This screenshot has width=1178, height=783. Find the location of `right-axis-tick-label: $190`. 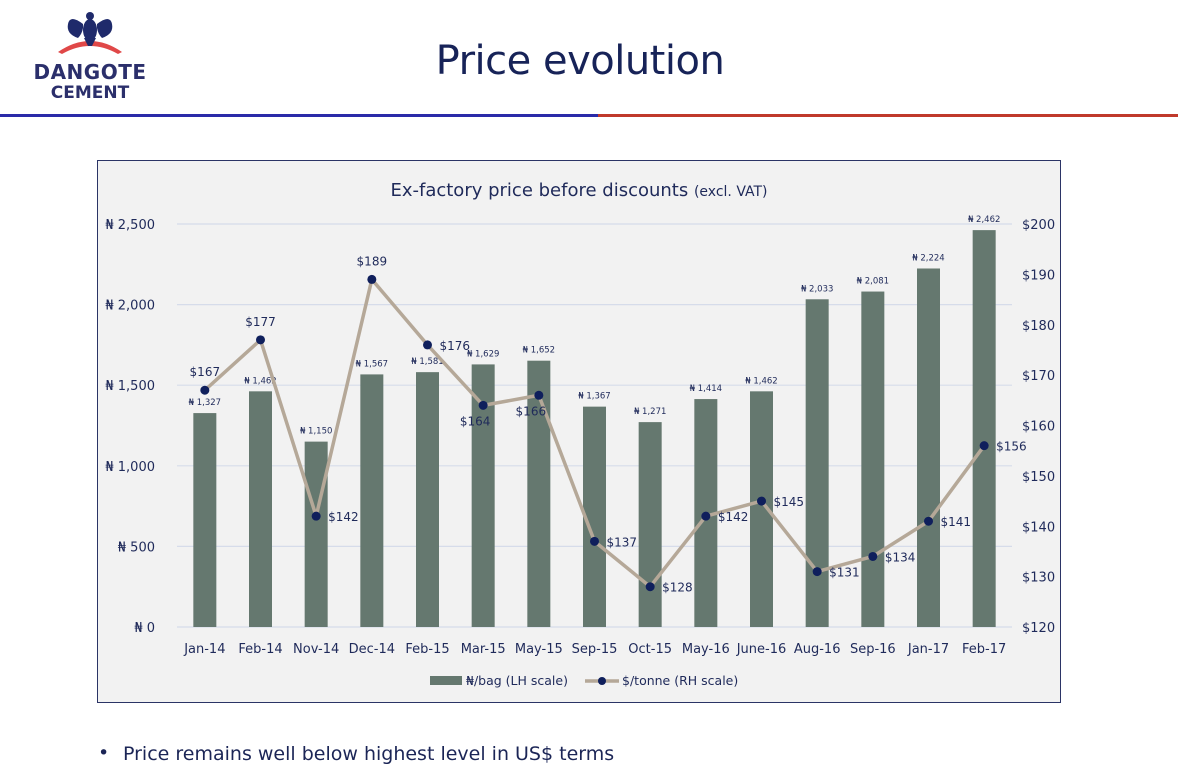

right-axis-tick-label: $190 is located at coordinates (1038, 275).